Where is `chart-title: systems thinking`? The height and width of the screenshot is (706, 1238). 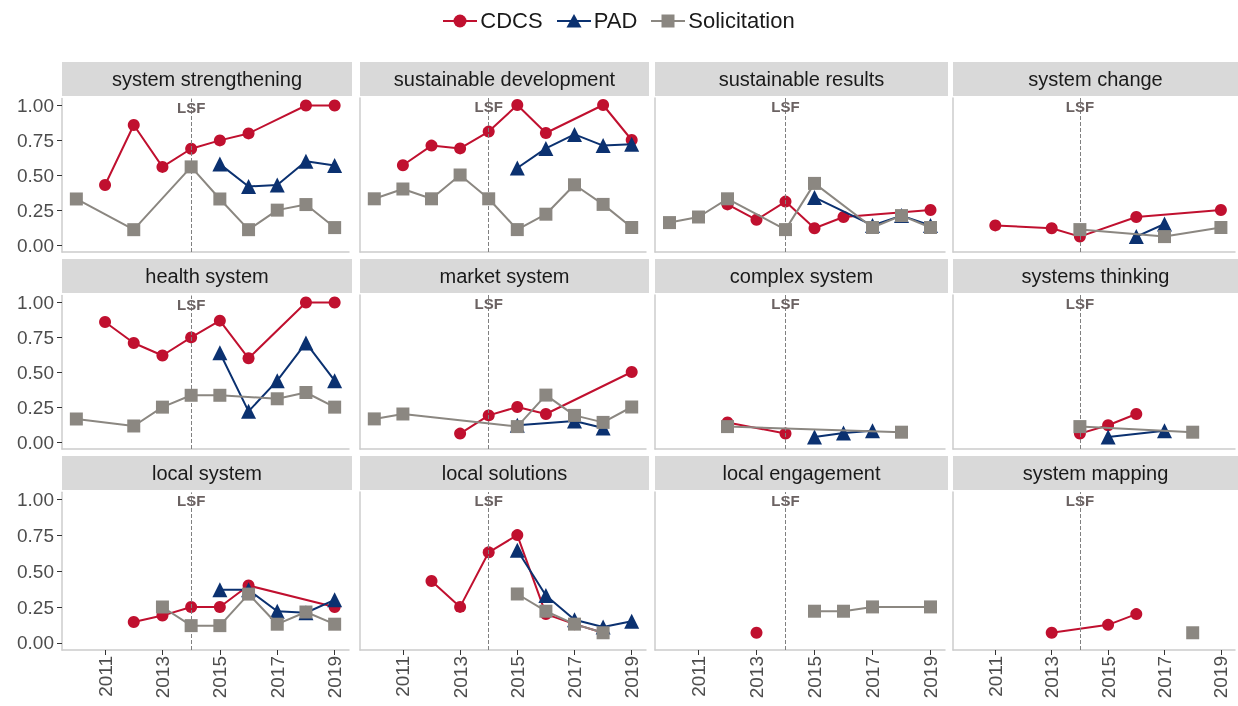 chart-title: systems thinking is located at coordinates (1095, 276).